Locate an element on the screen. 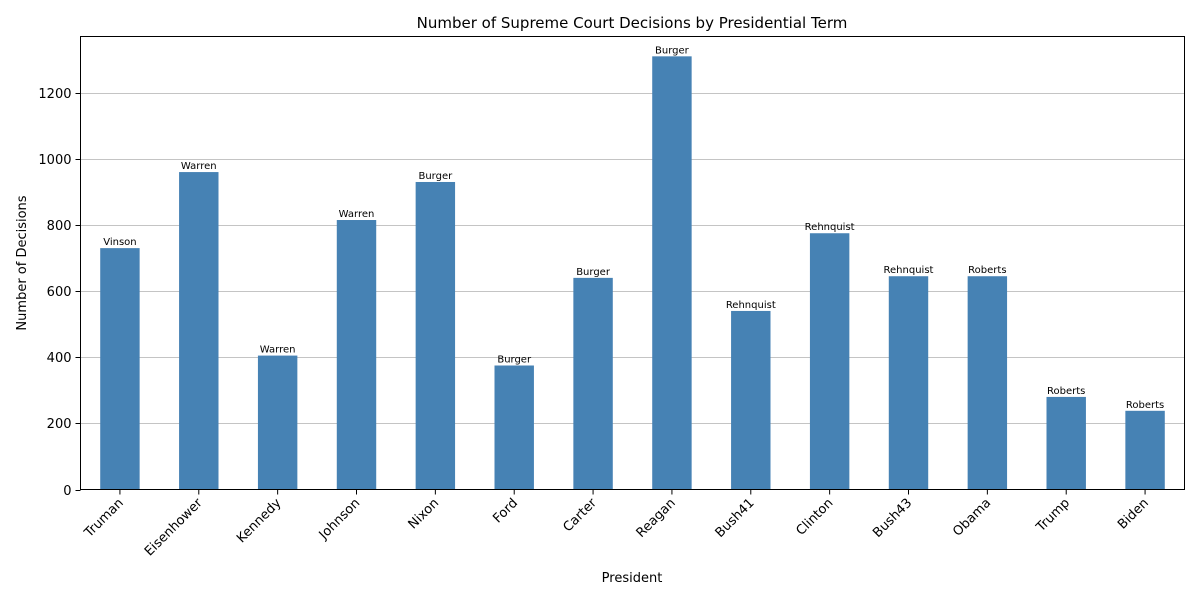  bar-label: Vinson is located at coordinates (119, 242).